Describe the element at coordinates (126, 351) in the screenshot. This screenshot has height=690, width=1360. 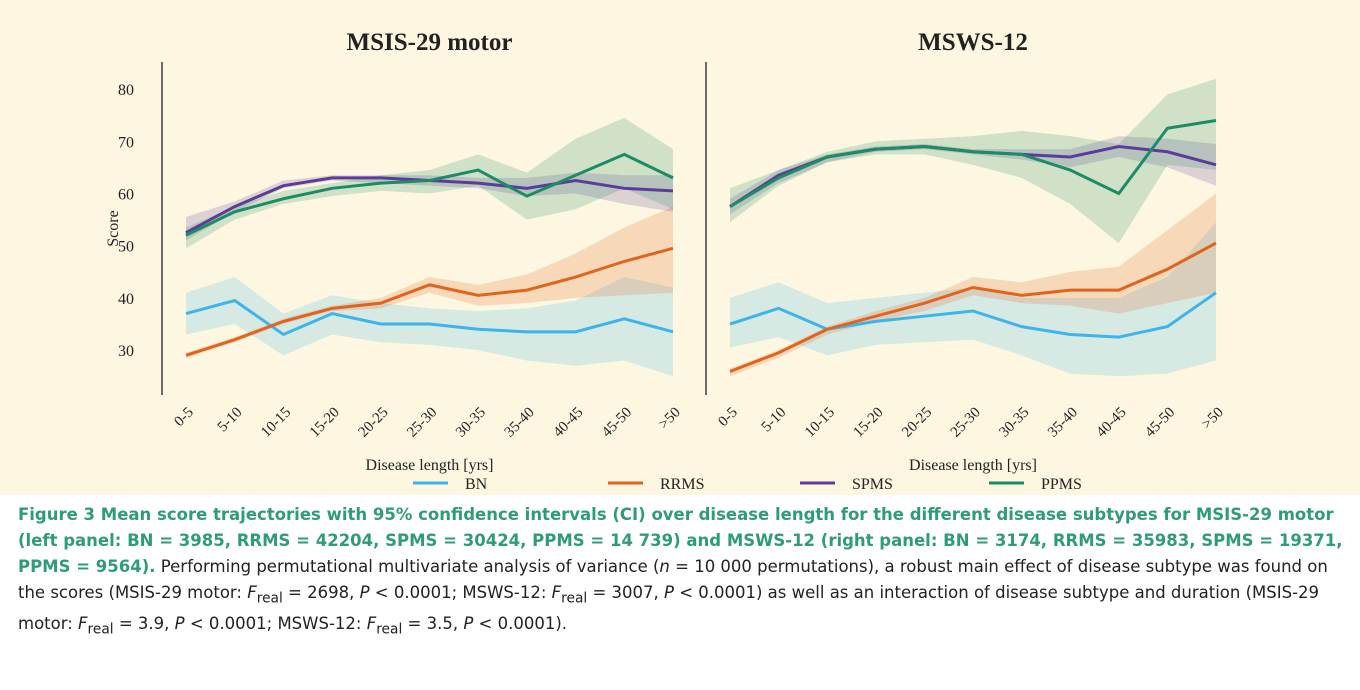
I see `y-tick-label: 30` at that location.